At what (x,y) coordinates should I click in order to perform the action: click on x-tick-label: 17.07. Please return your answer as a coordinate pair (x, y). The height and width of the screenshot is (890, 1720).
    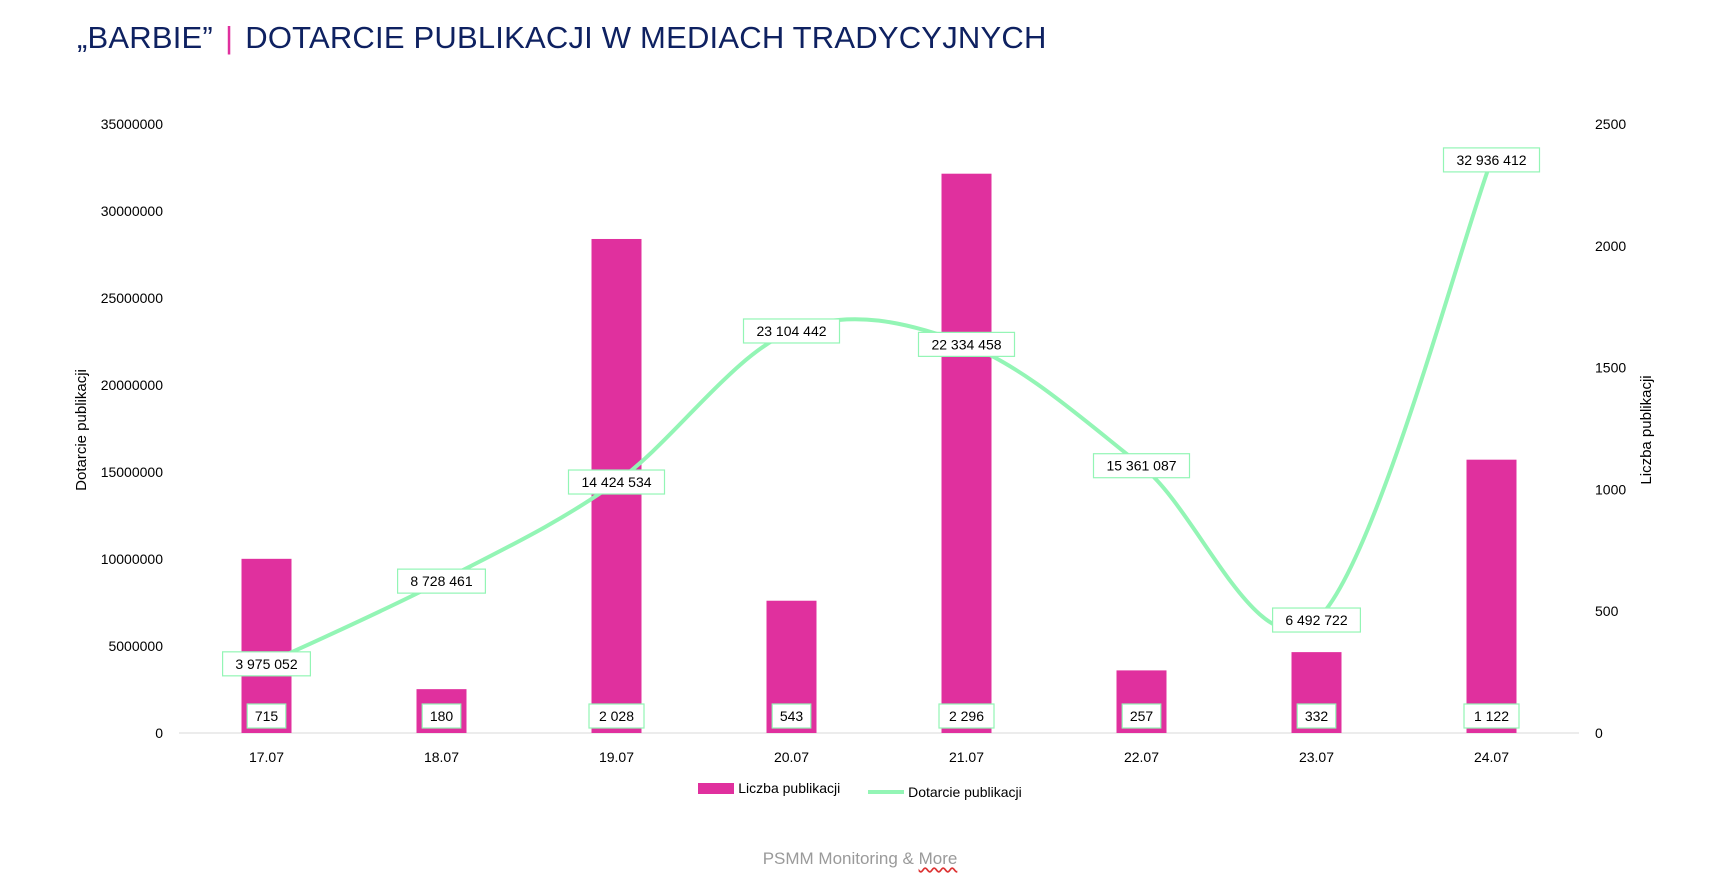
    Looking at the image, I should click on (266, 757).